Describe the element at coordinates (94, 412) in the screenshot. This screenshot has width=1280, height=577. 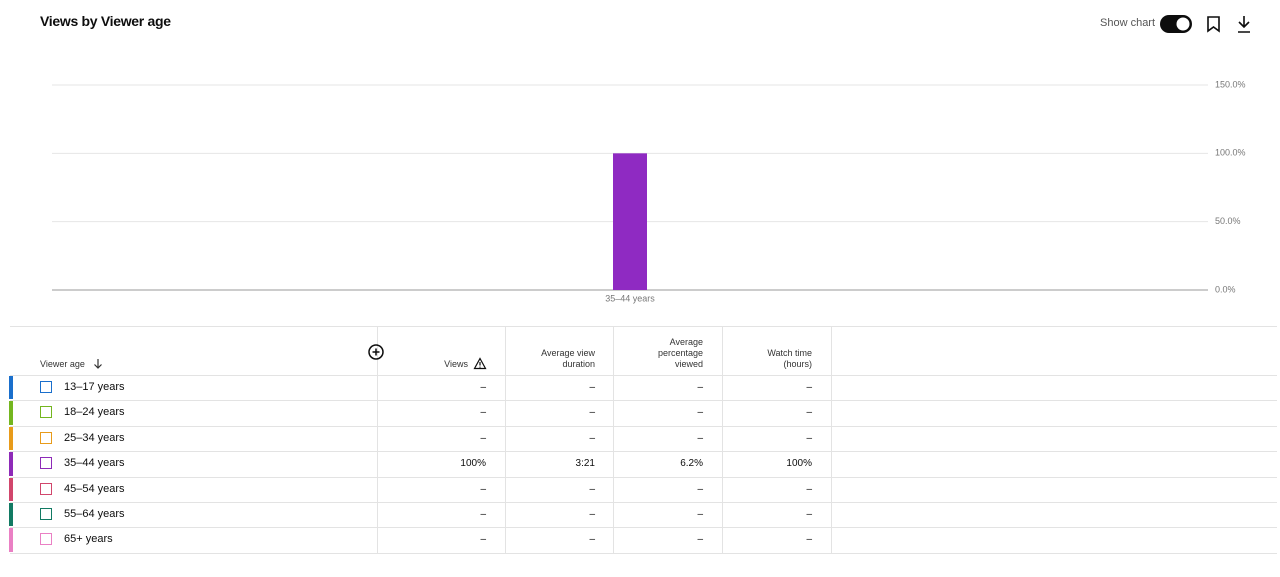
I see `row-label: 18–24 years` at that location.